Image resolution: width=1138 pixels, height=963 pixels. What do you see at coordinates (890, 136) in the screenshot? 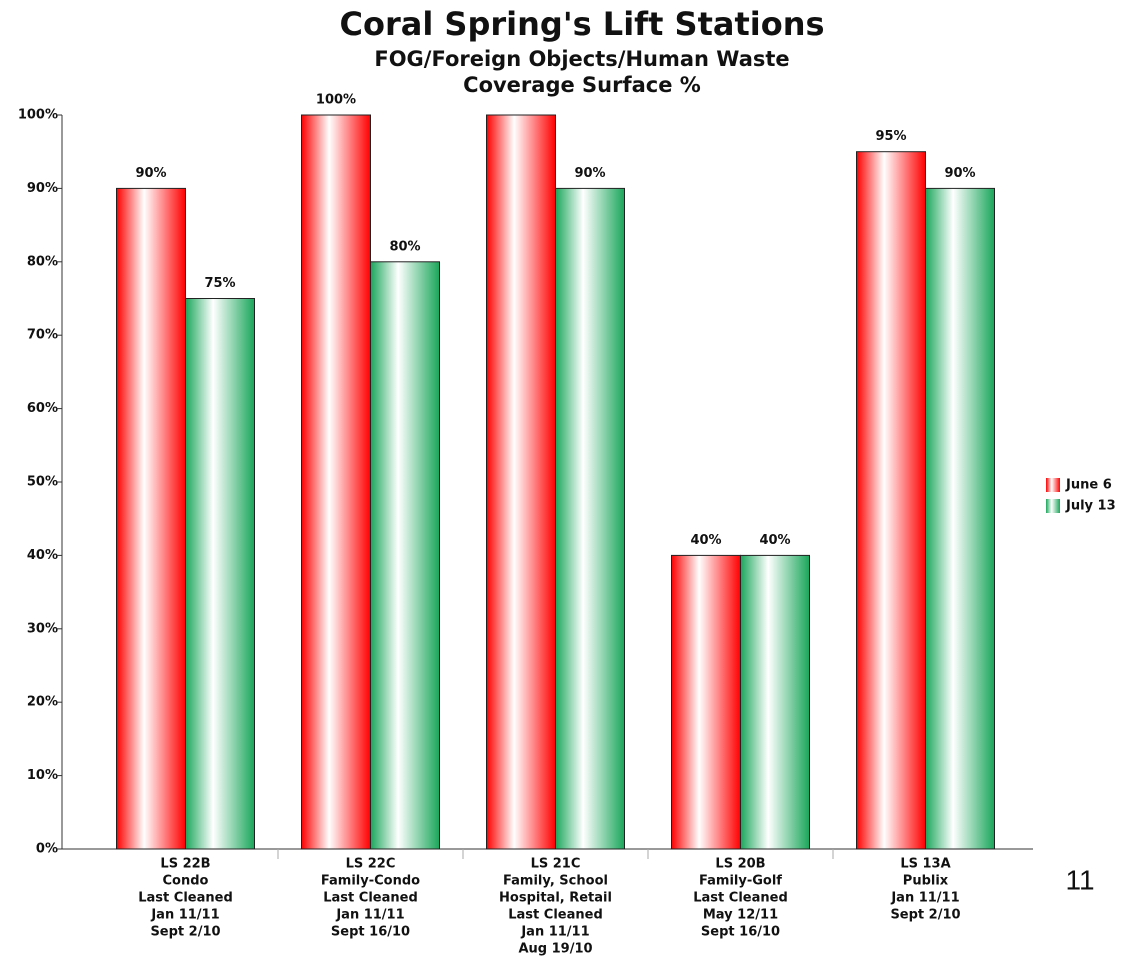
I see `value-label: 95%` at bounding box center [890, 136].